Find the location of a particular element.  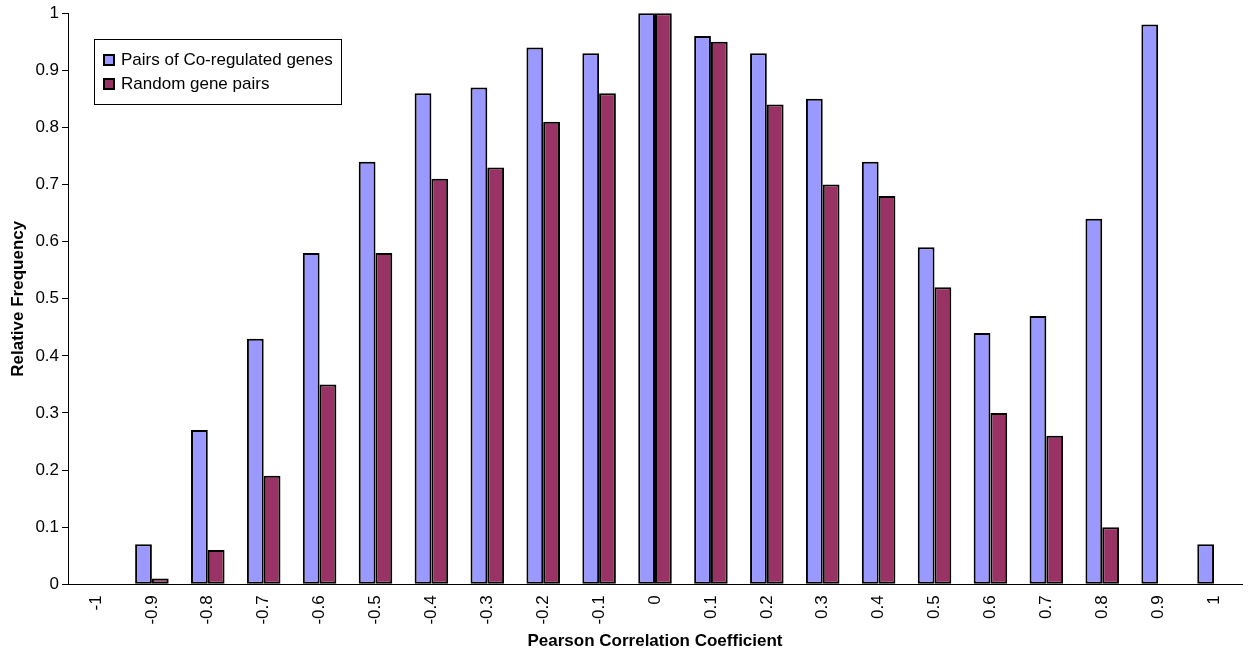

x-tick-label: -0.7 is located at coordinates (263, 610).